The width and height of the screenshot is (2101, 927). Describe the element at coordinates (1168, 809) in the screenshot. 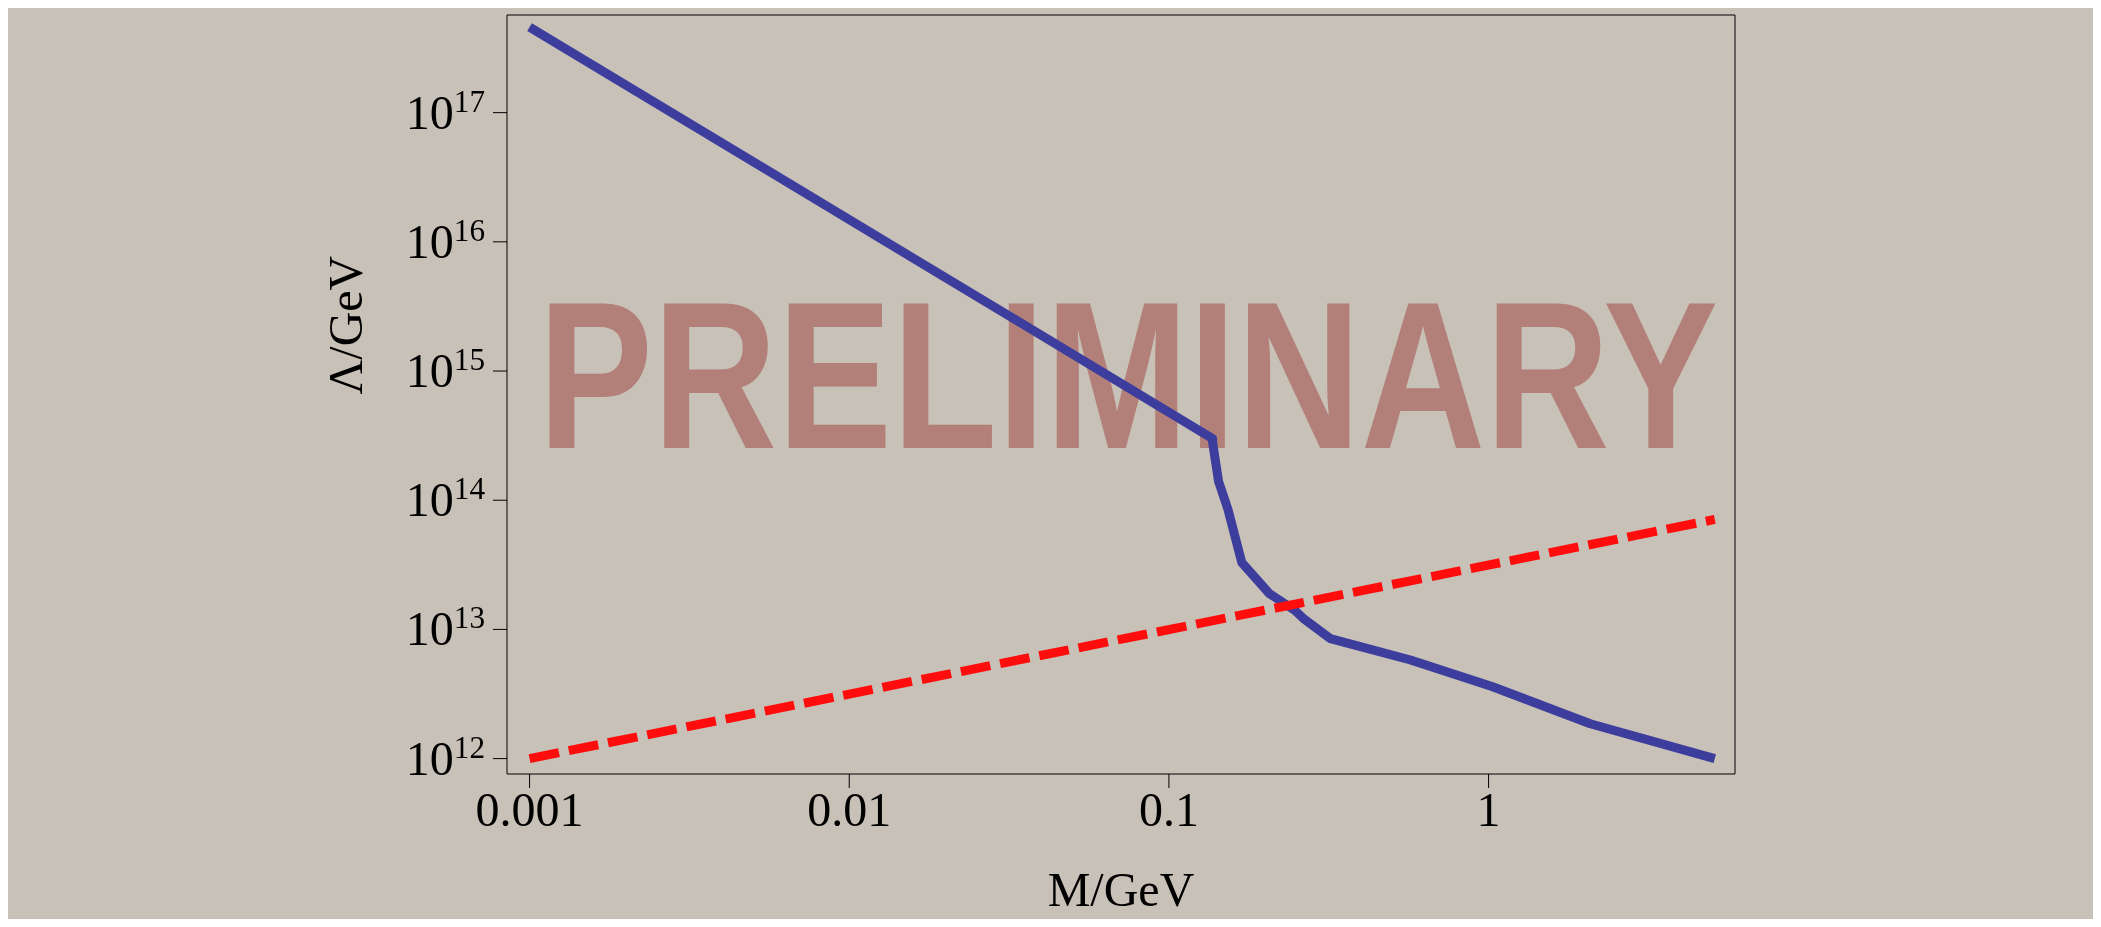

I see `x-tick-label: 0.1` at that location.